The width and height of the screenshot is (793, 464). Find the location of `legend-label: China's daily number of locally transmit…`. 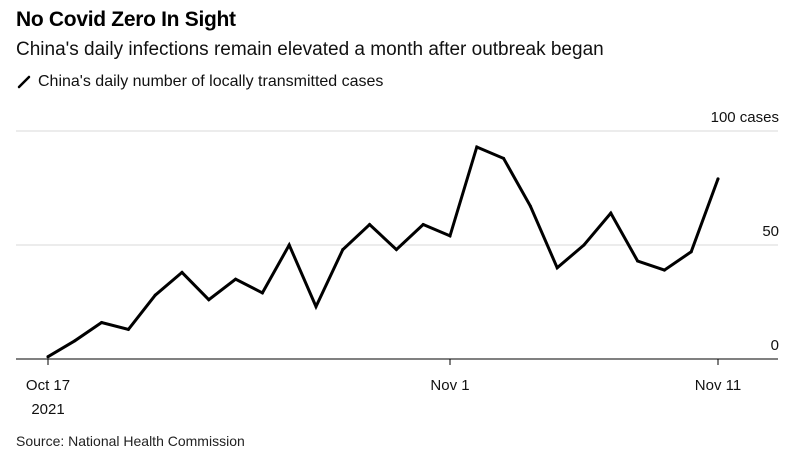

legend-label: China's daily number of locally transmit… is located at coordinates (211, 81).